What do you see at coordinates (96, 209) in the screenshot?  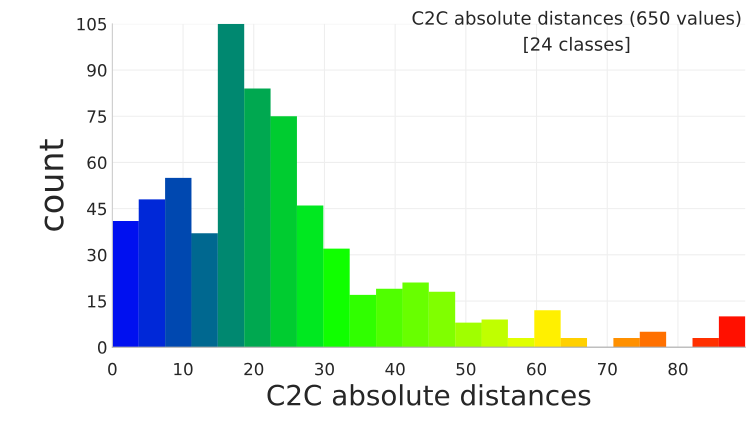 I see `y-tick-label: 45` at bounding box center [96, 209].